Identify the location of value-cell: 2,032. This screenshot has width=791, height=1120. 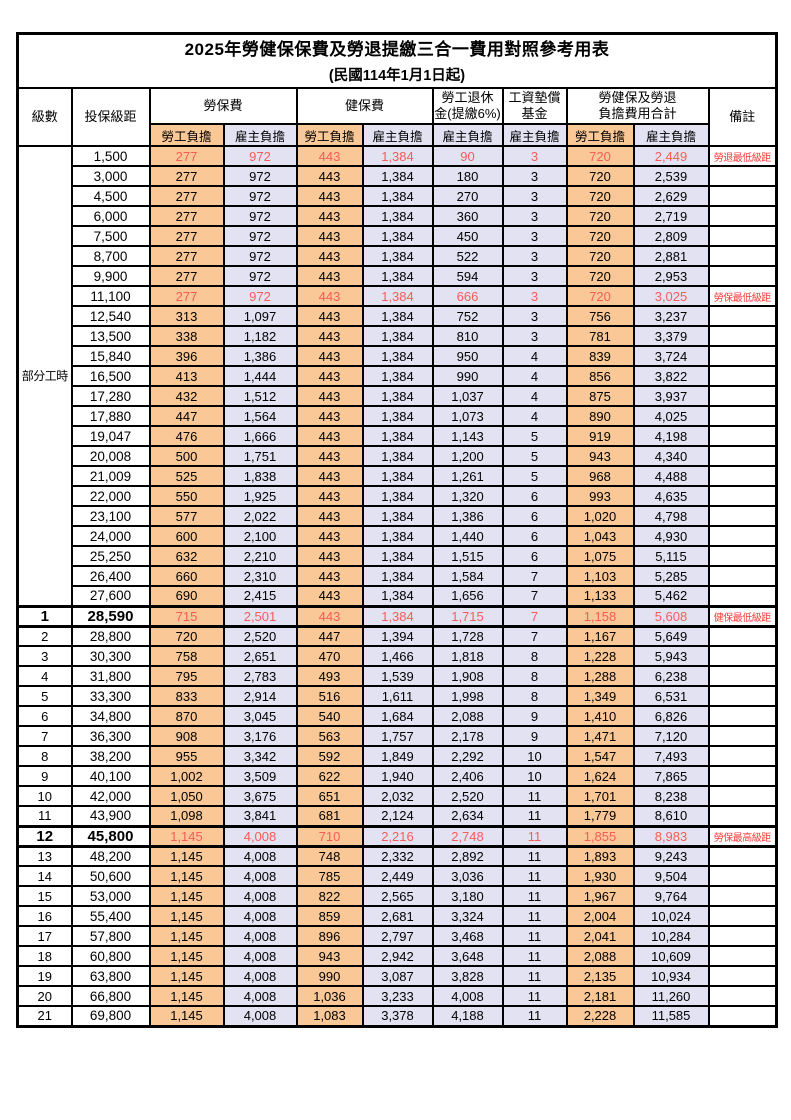
(397, 796).